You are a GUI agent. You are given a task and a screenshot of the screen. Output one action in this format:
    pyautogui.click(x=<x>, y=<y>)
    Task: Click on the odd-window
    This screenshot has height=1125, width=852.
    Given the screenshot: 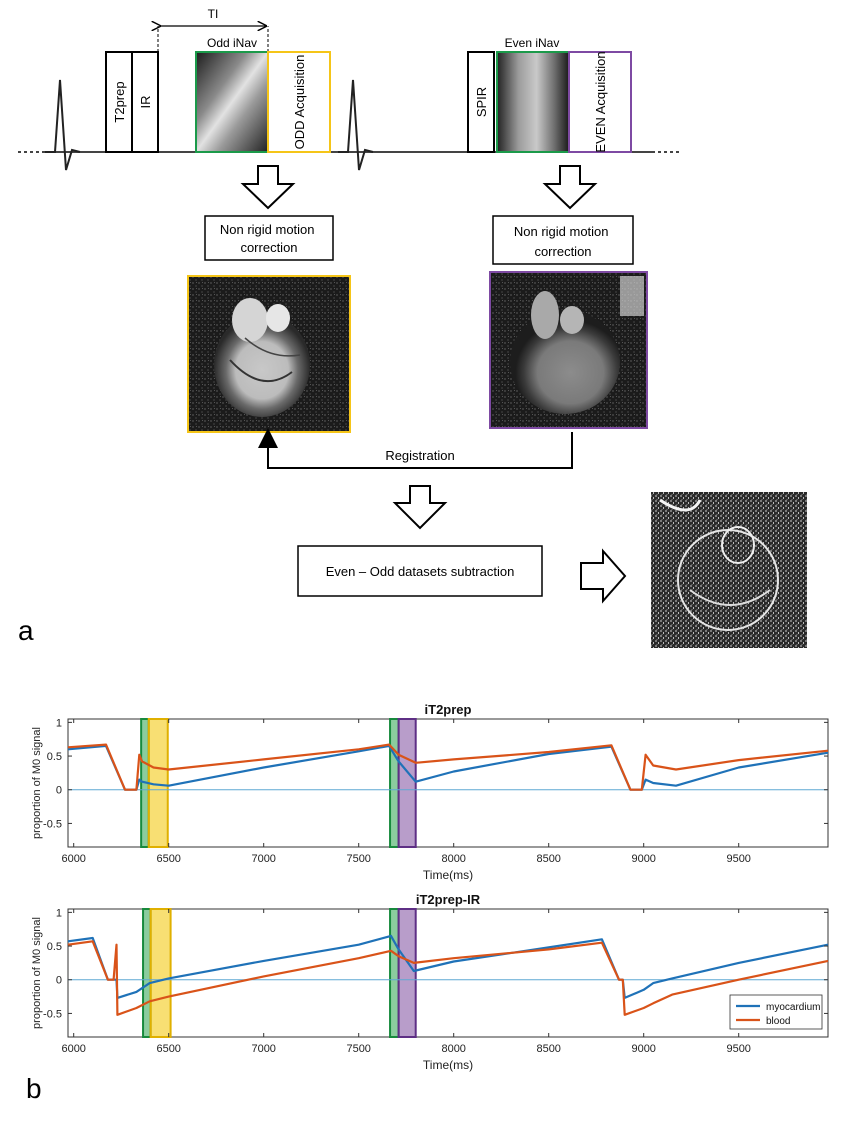 What is the action you would take?
    pyautogui.click(x=160, y=973)
    